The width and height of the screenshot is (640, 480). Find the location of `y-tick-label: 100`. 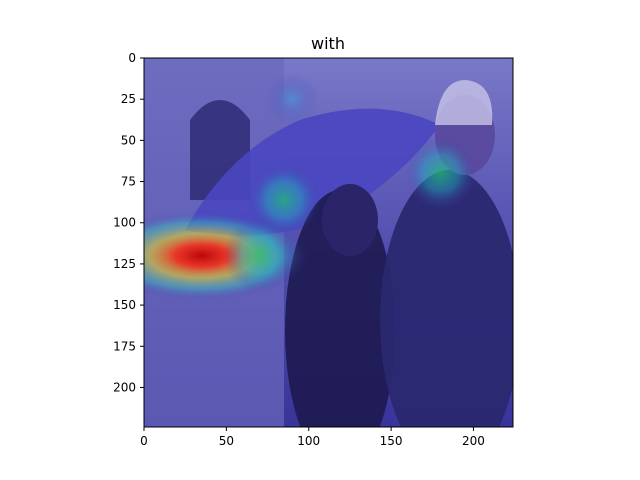

y-tick-label: 100 is located at coordinates (124, 223).